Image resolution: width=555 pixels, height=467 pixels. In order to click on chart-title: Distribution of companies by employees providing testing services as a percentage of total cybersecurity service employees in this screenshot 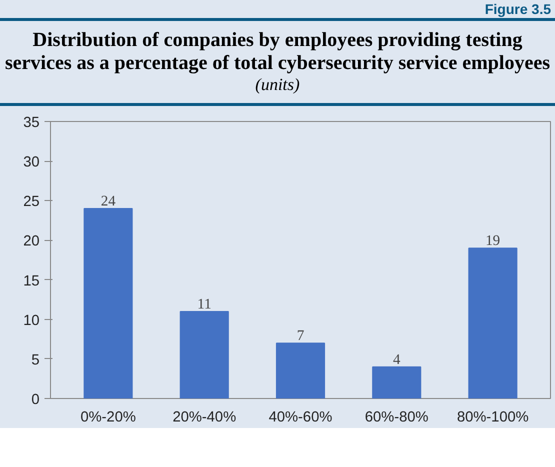, I will do `click(277, 52)`.